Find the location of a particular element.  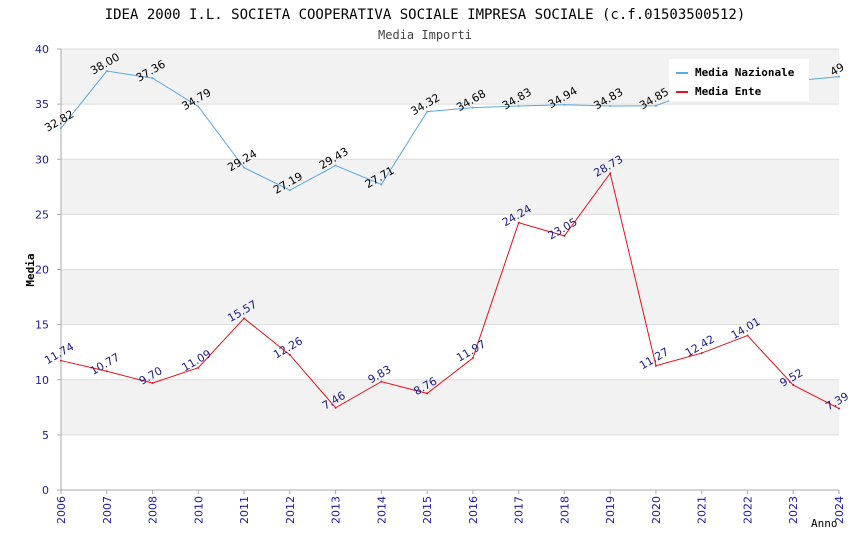

legend: Media Nazionale Media Ente is located at coordinates (739, 80).